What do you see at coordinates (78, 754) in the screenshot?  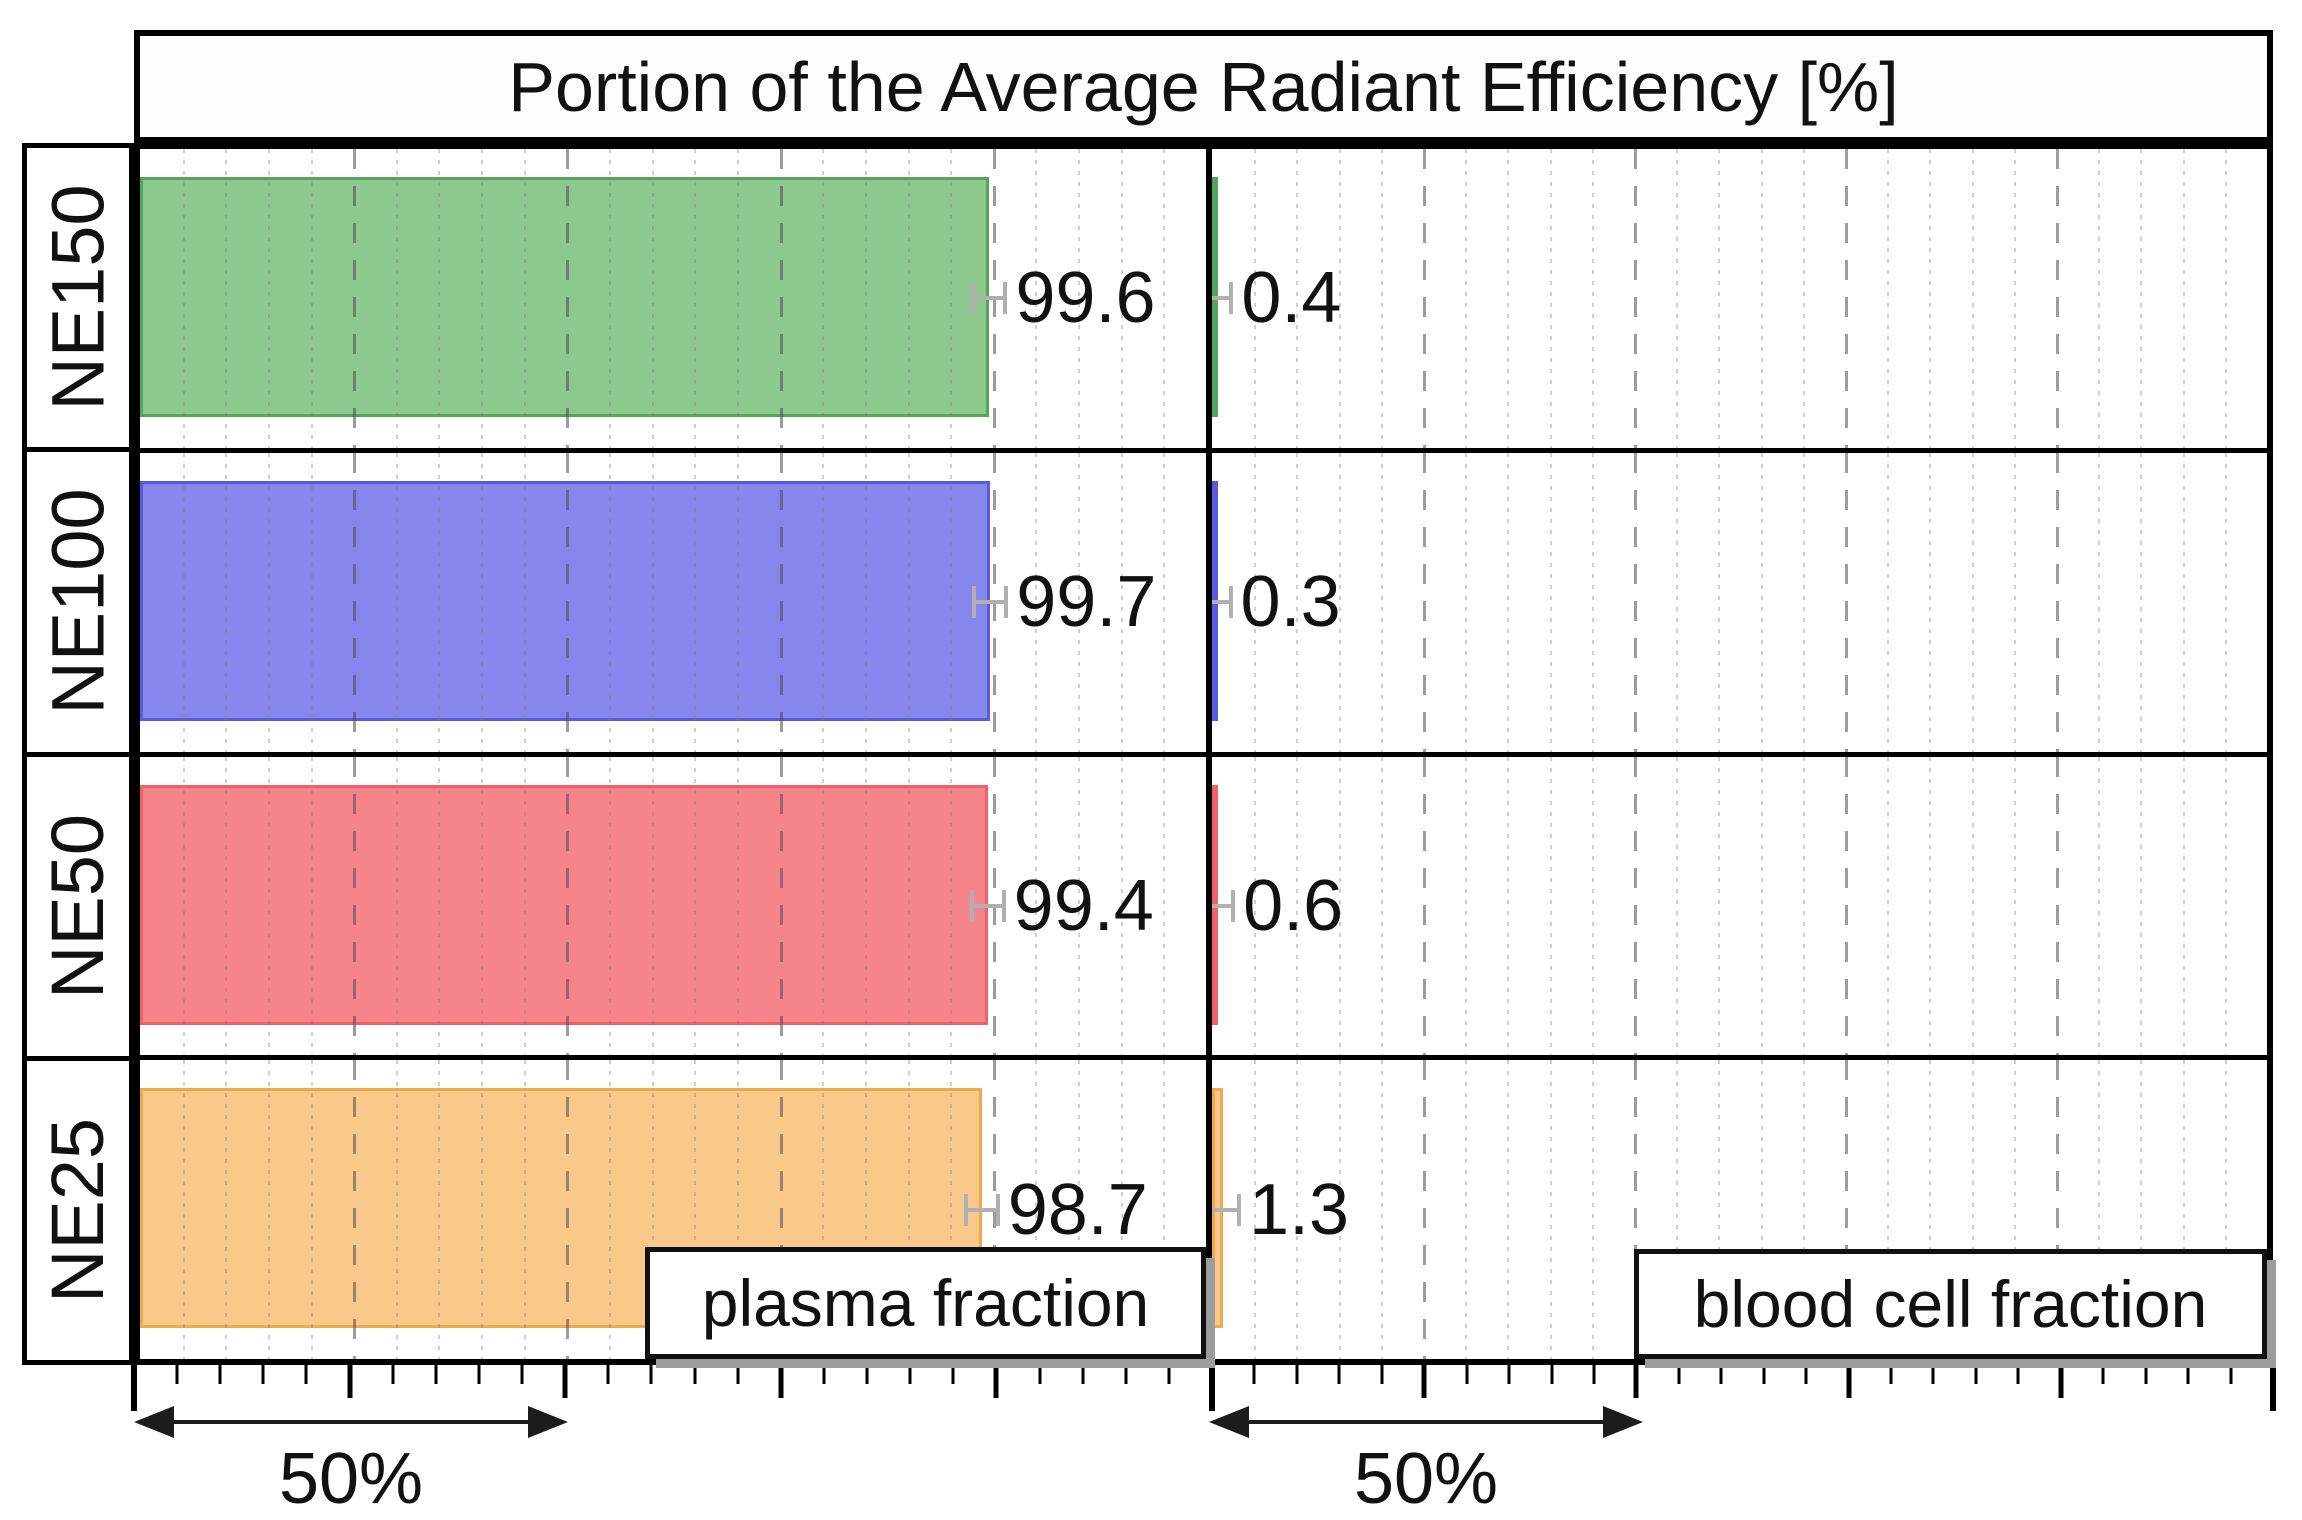 I see `category-axis: NE150 NE100 NE50 NE25` at bounding box center [78, 754].